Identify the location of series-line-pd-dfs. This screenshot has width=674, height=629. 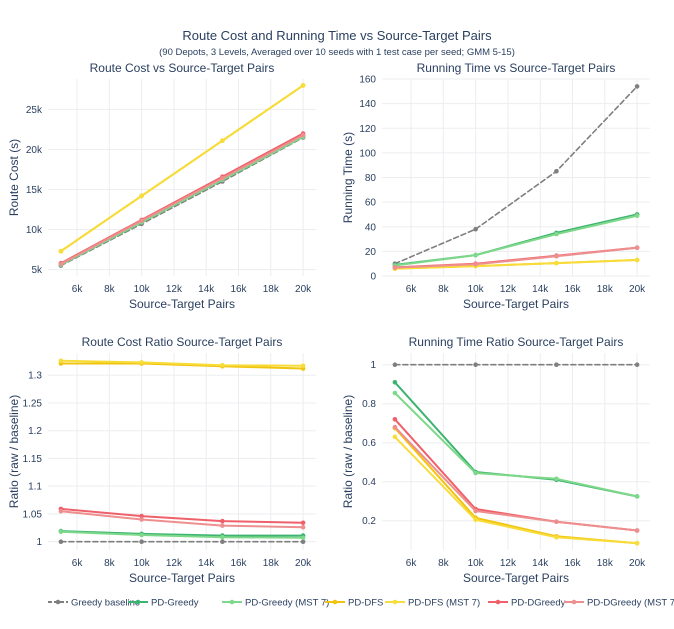
(182, 366).